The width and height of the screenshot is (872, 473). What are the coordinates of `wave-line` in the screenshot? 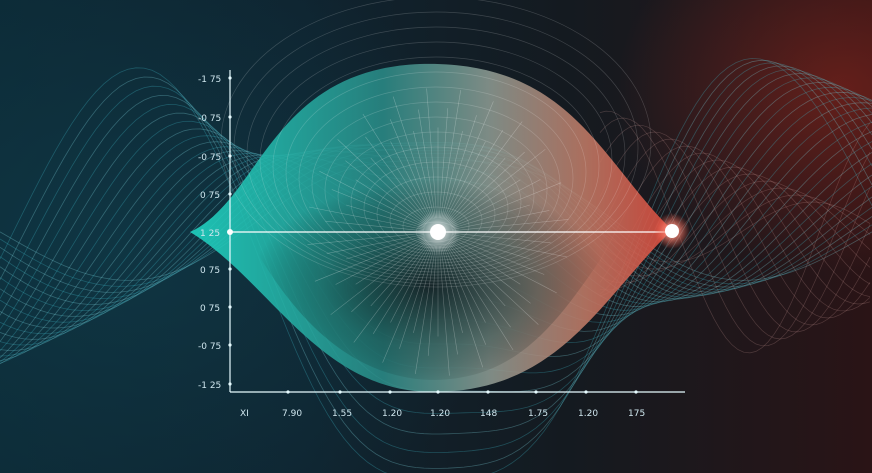 It's located at (735, 232).